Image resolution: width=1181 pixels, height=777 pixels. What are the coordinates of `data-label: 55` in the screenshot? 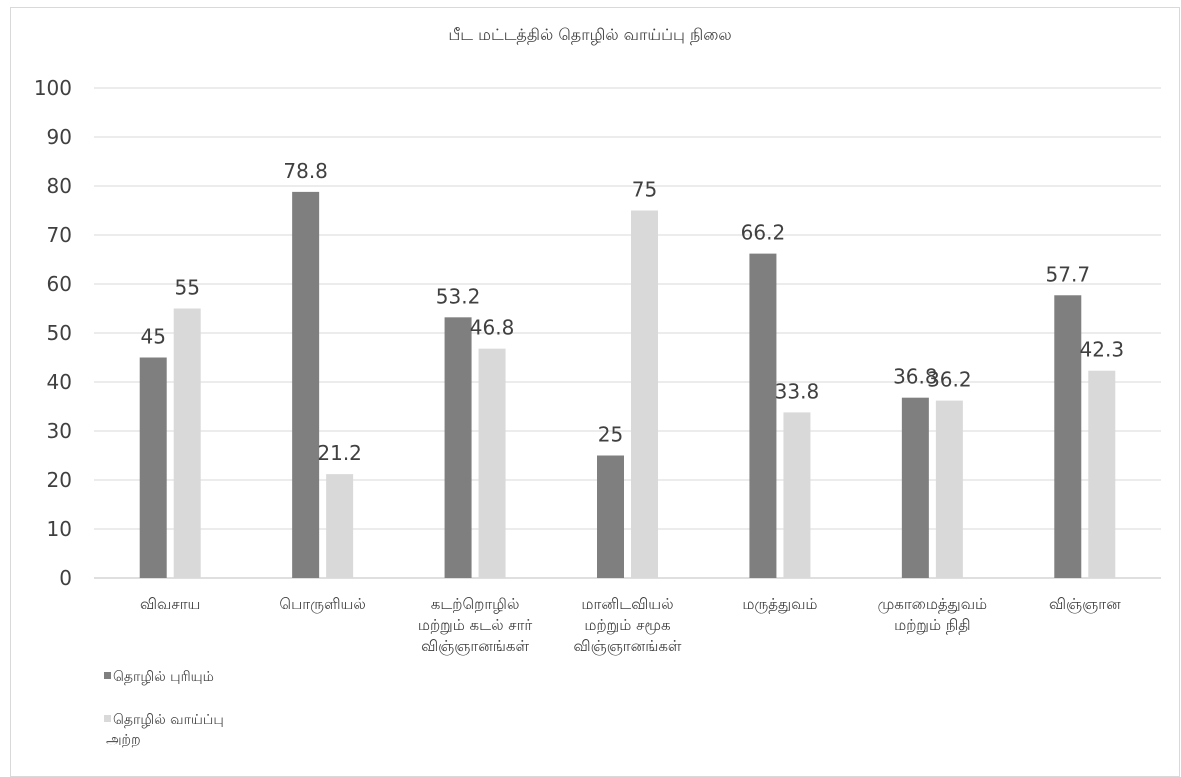 It's located at (186, 288).